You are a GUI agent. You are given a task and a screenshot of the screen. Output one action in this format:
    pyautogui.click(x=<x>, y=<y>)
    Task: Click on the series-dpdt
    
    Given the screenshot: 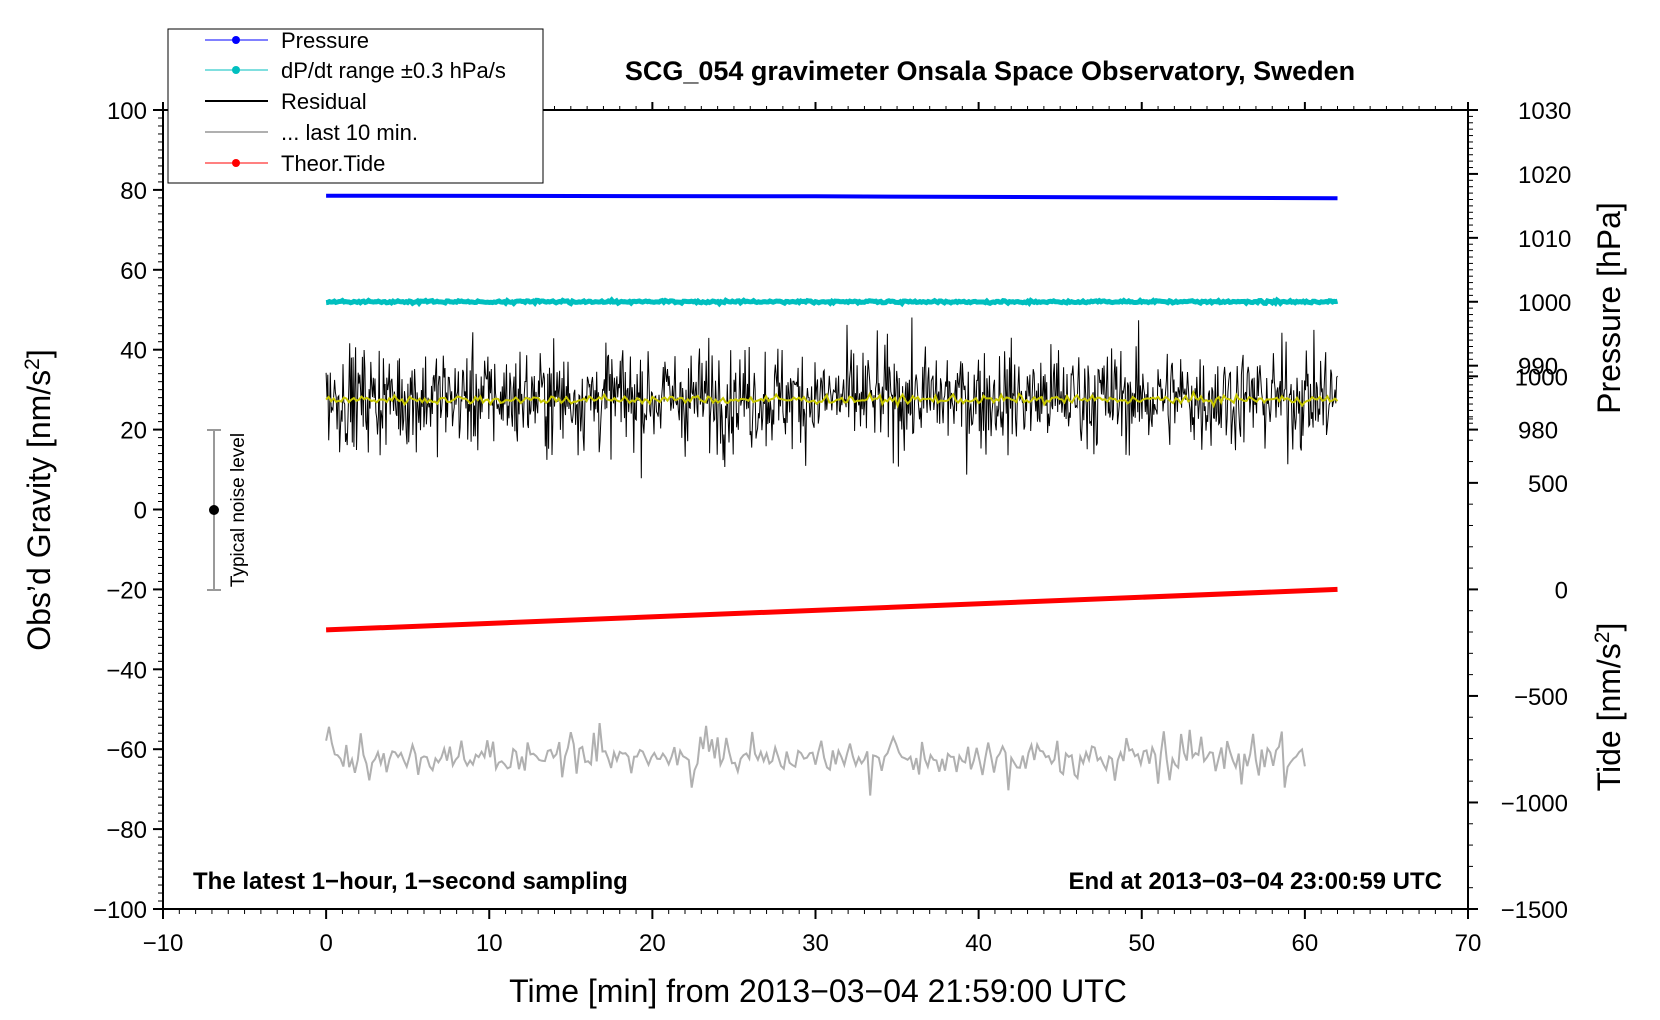 What is the action you would take?
    pyautogui.click(x=832, y=302)
    